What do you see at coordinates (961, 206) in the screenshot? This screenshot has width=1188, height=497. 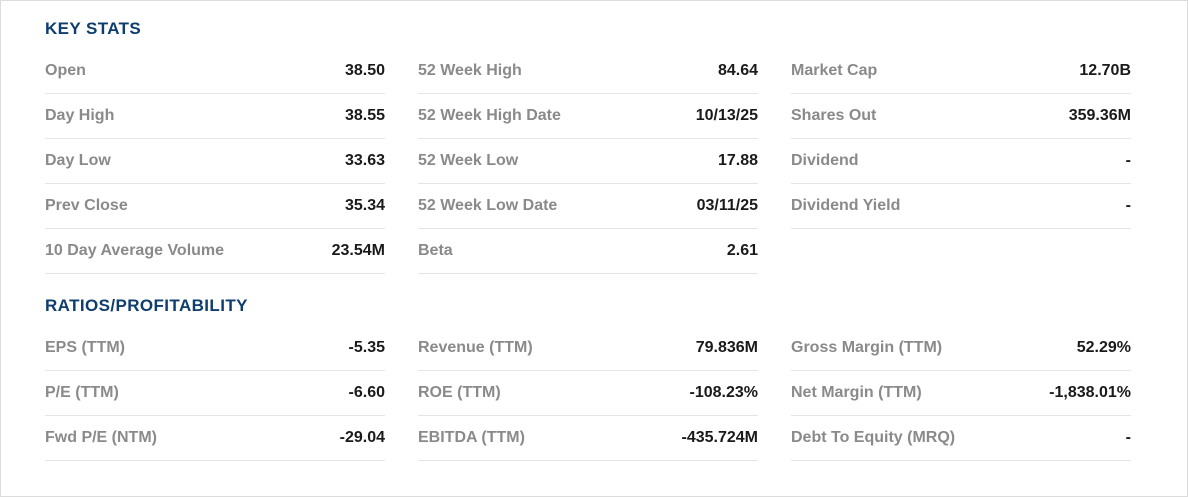 I see `stat-row-dividend-yield: Dividend Yield -` at bounding box center [961, 206].